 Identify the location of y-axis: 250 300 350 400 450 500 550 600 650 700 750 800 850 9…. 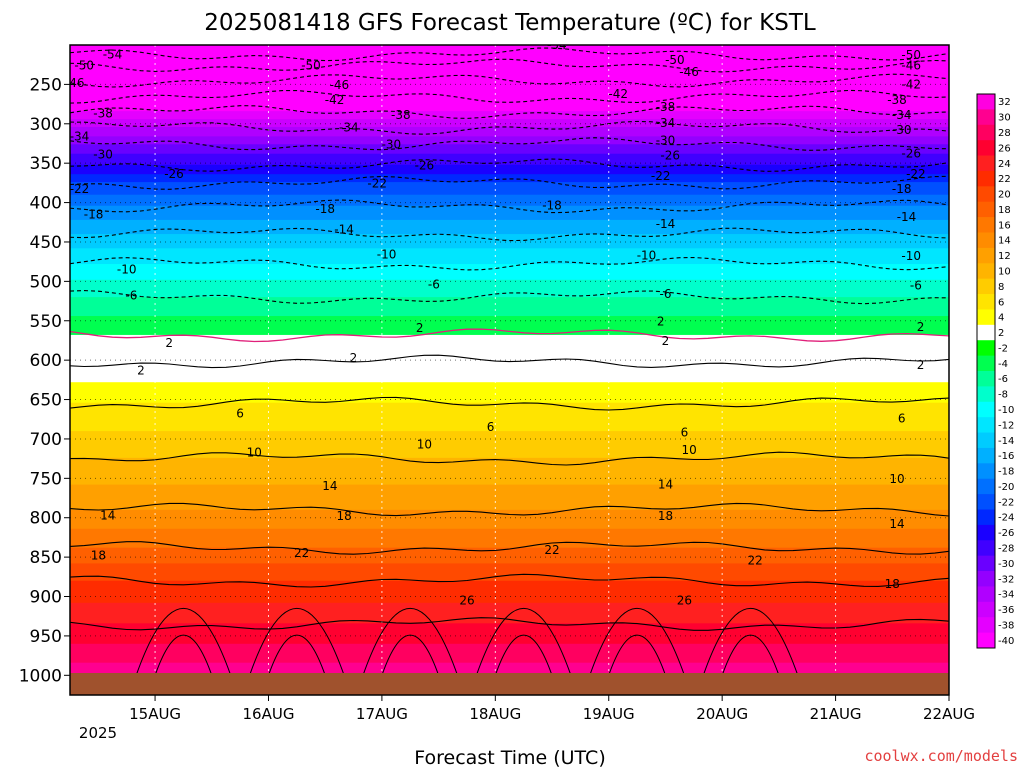
(44, 380).